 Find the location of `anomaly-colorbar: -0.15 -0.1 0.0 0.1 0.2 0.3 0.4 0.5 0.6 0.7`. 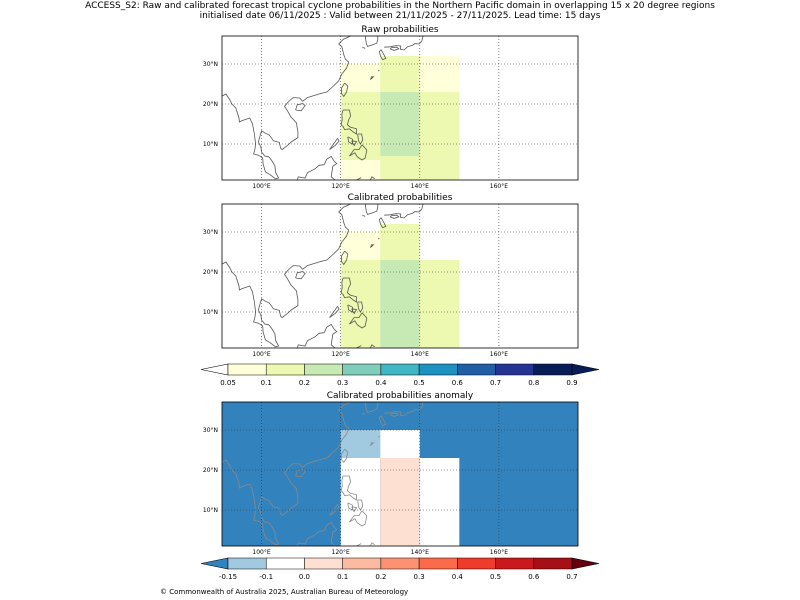

anomaly-colorbar: -0.15 -0.1 0.0 0.1 0.2 0.3 0.4 0.5 0.6 0.7 is located at coordinates (400, 569).